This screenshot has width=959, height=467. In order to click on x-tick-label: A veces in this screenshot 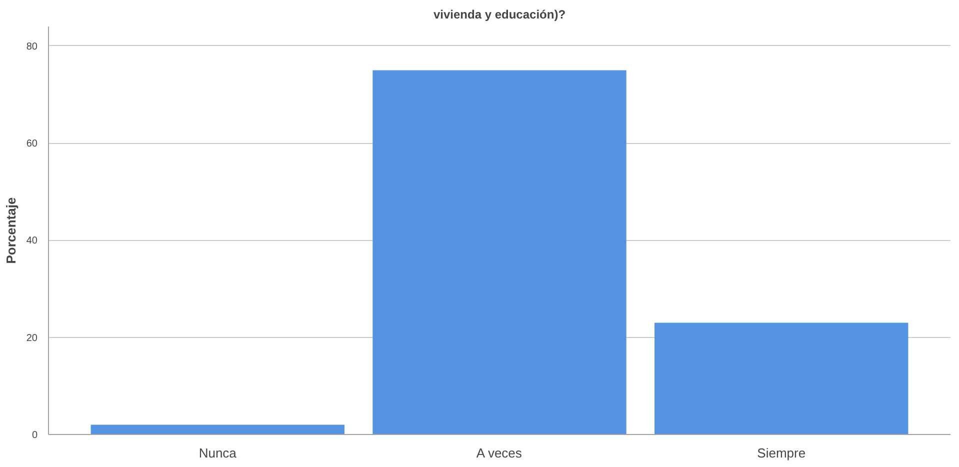, I will do `click(499, 453)`.